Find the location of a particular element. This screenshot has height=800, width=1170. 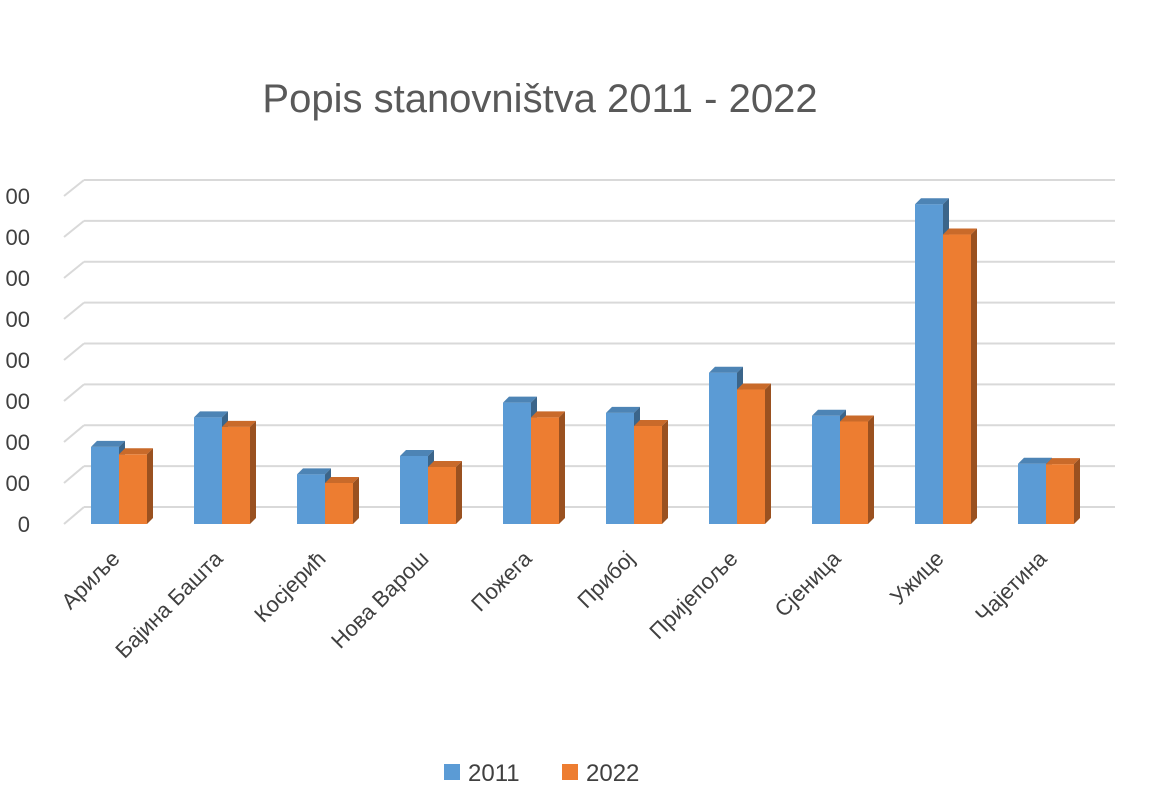

x-tick-label: Прибој is located at coordinates (605, 579).